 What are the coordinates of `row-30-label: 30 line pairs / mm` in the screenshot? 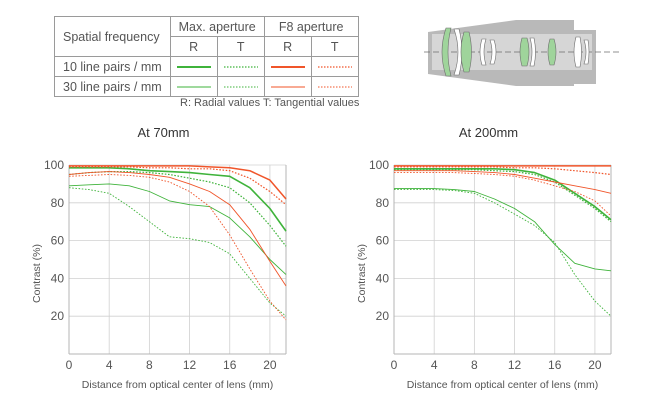 It's located at (112, 86).